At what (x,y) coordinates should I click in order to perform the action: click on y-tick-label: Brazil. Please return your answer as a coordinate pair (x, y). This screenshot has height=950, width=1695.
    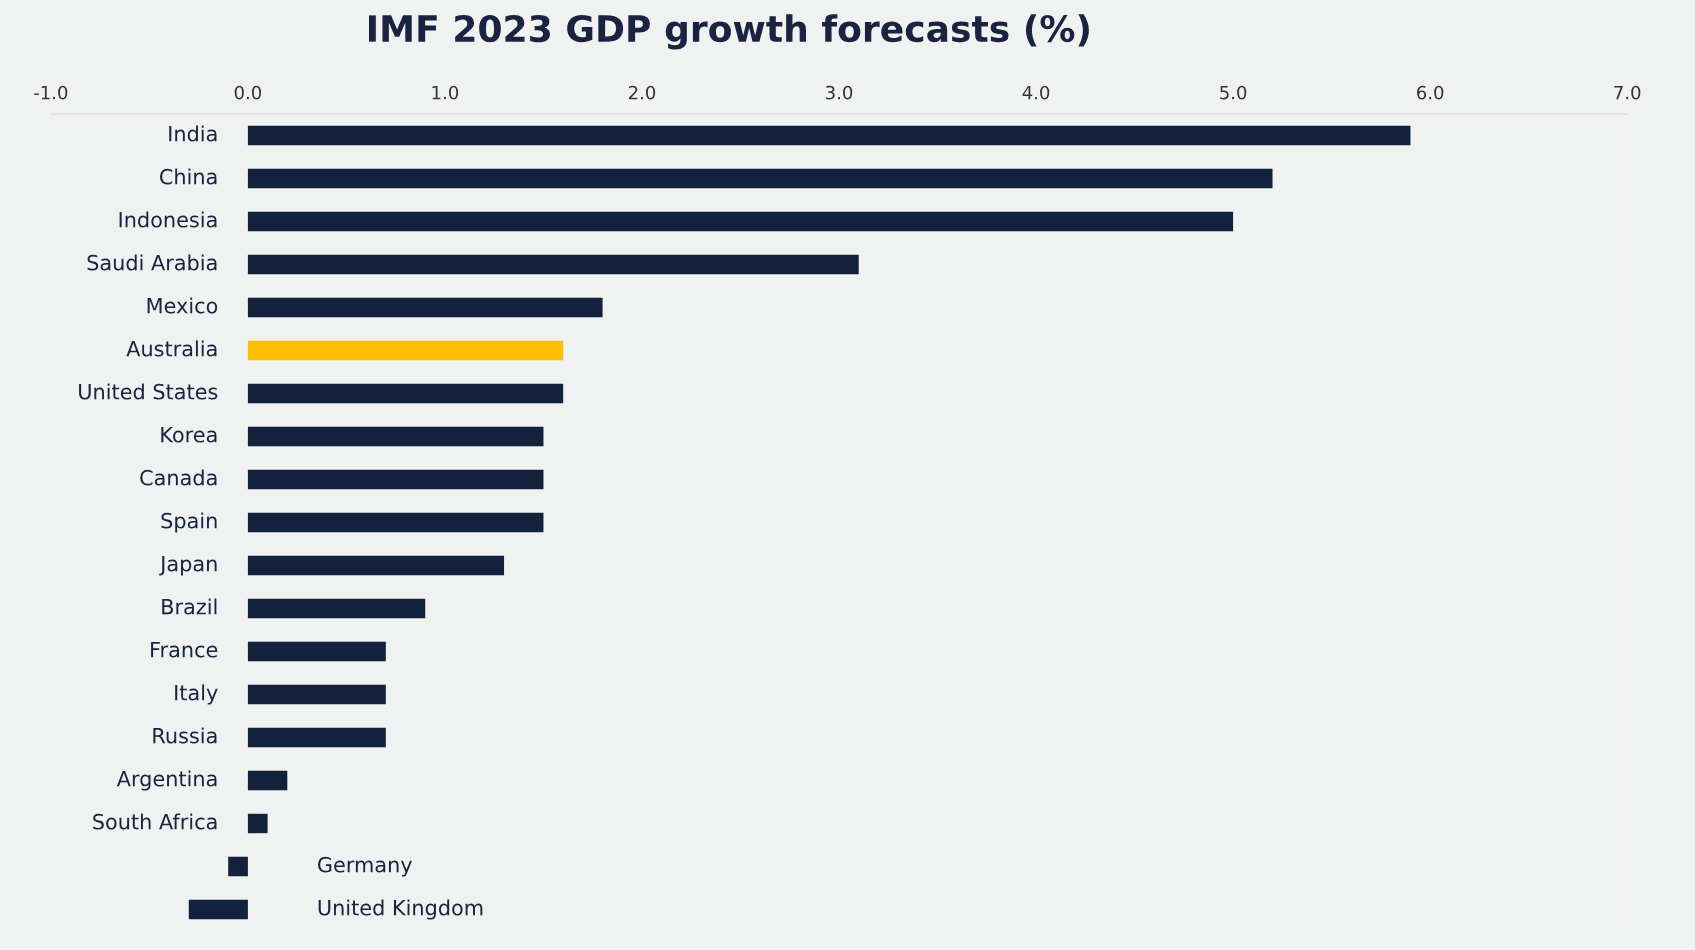
    Looking at the image, I should click on (189, 606).